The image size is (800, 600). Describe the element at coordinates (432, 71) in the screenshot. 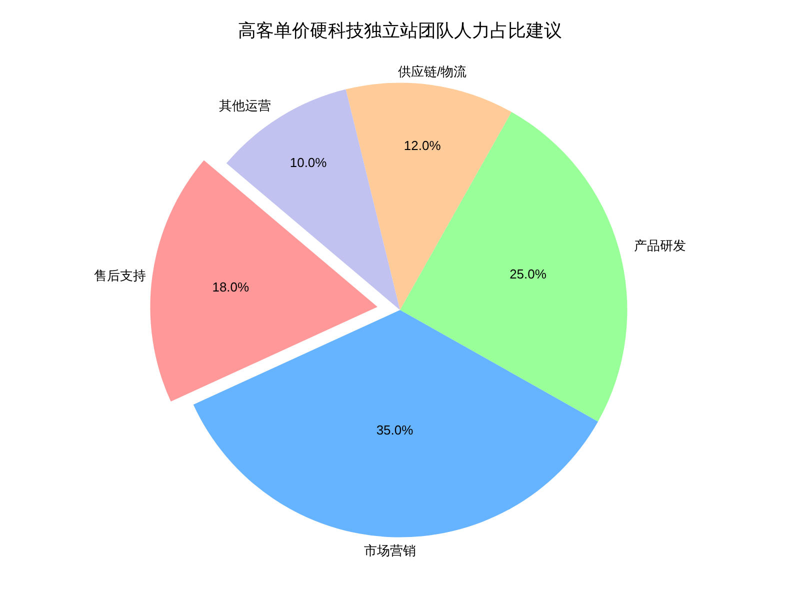

I see `slice-label: 供应链/物流` at that location.